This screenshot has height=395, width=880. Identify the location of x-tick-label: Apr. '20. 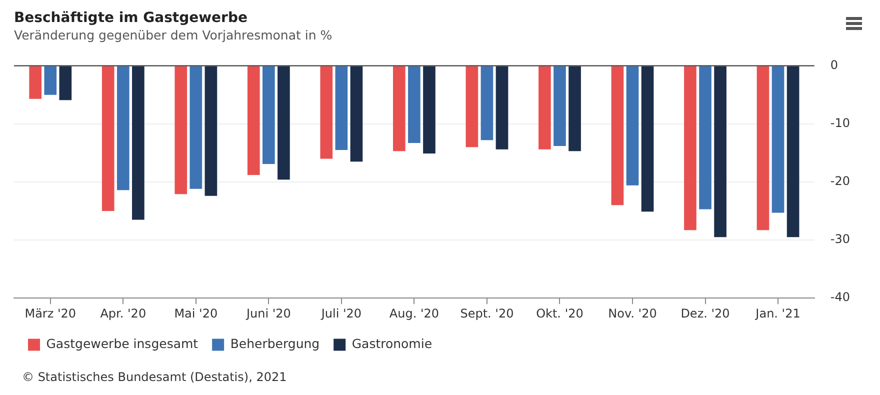
(123, 313).